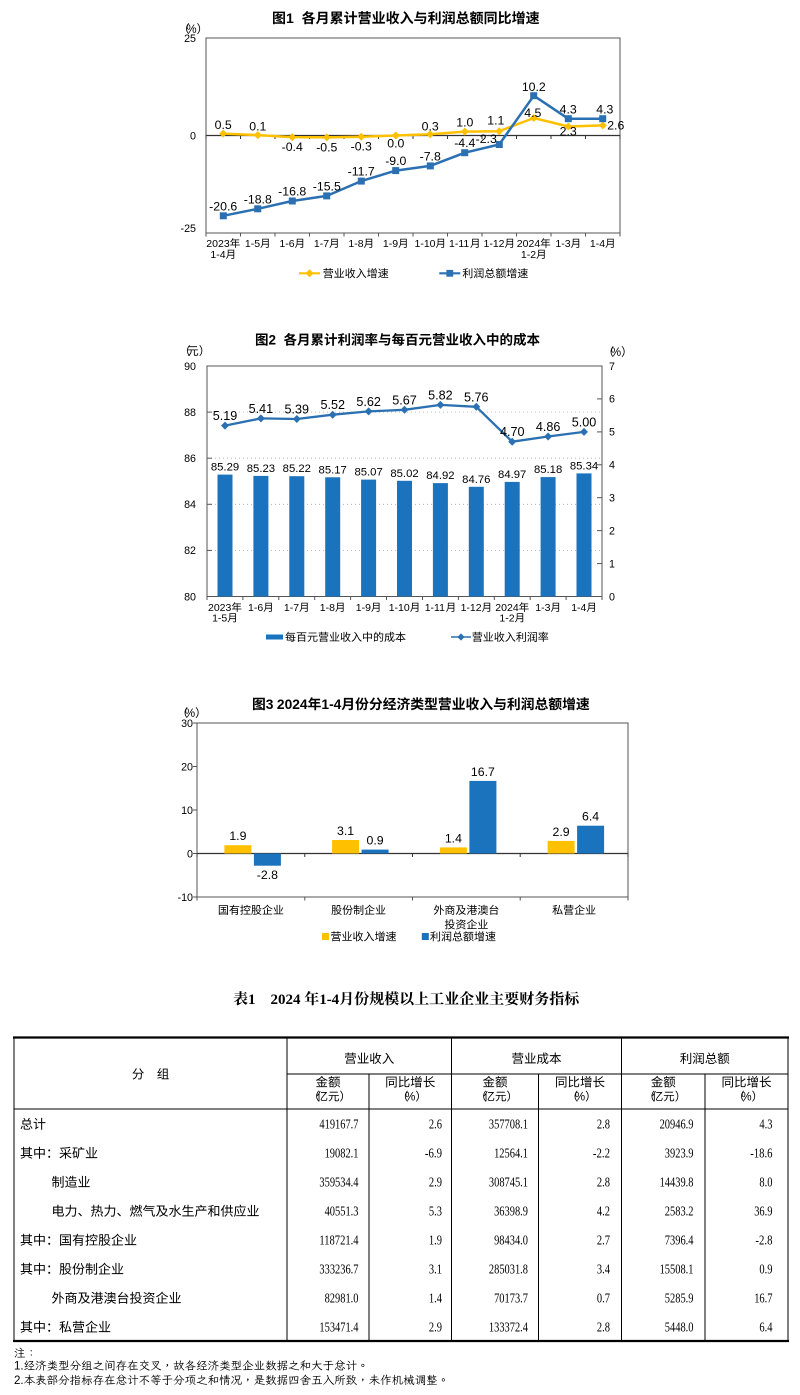  Describe the element at coordinates (338, 1182) in the screenshot. I see `svg-text: 359534.4` at that location.